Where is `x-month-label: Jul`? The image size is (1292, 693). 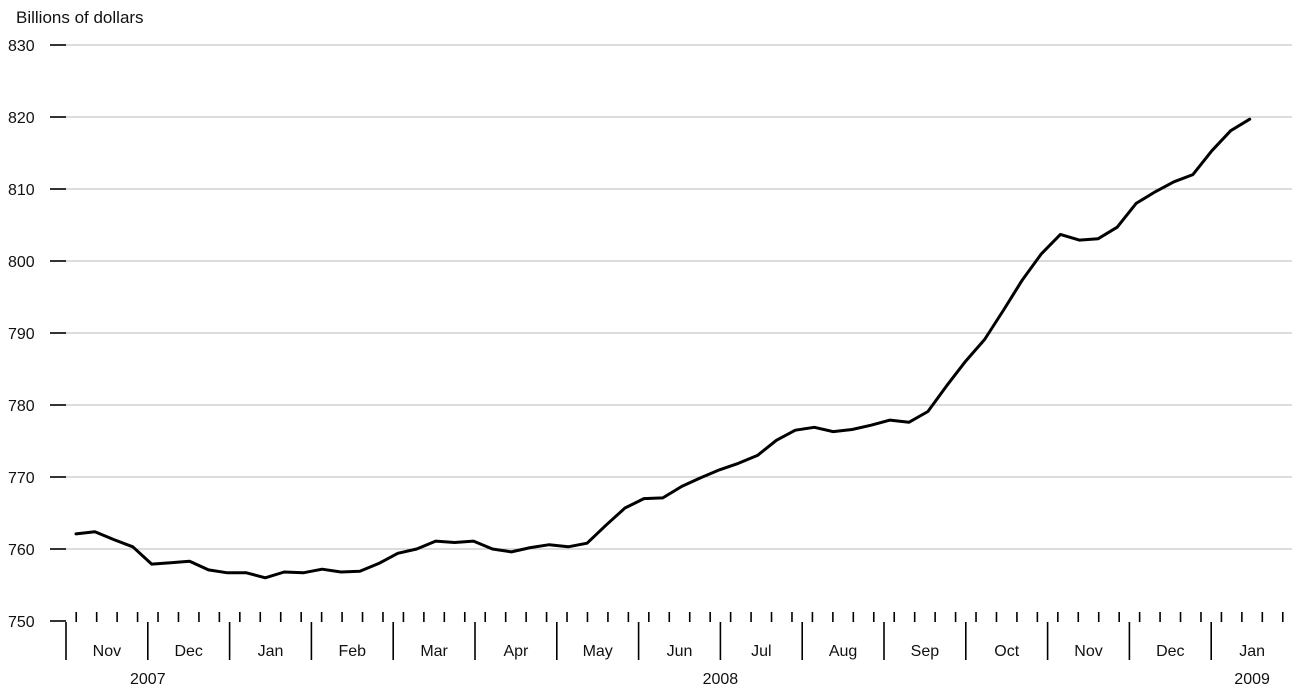 x-month-label: Jul is located at coordinates (761, 651).